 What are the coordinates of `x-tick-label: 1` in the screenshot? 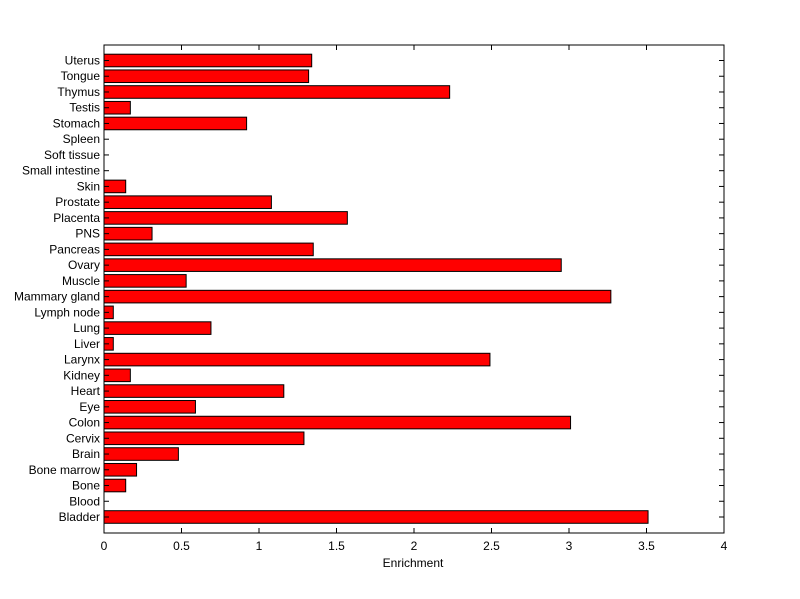 It's located at (259, 546).